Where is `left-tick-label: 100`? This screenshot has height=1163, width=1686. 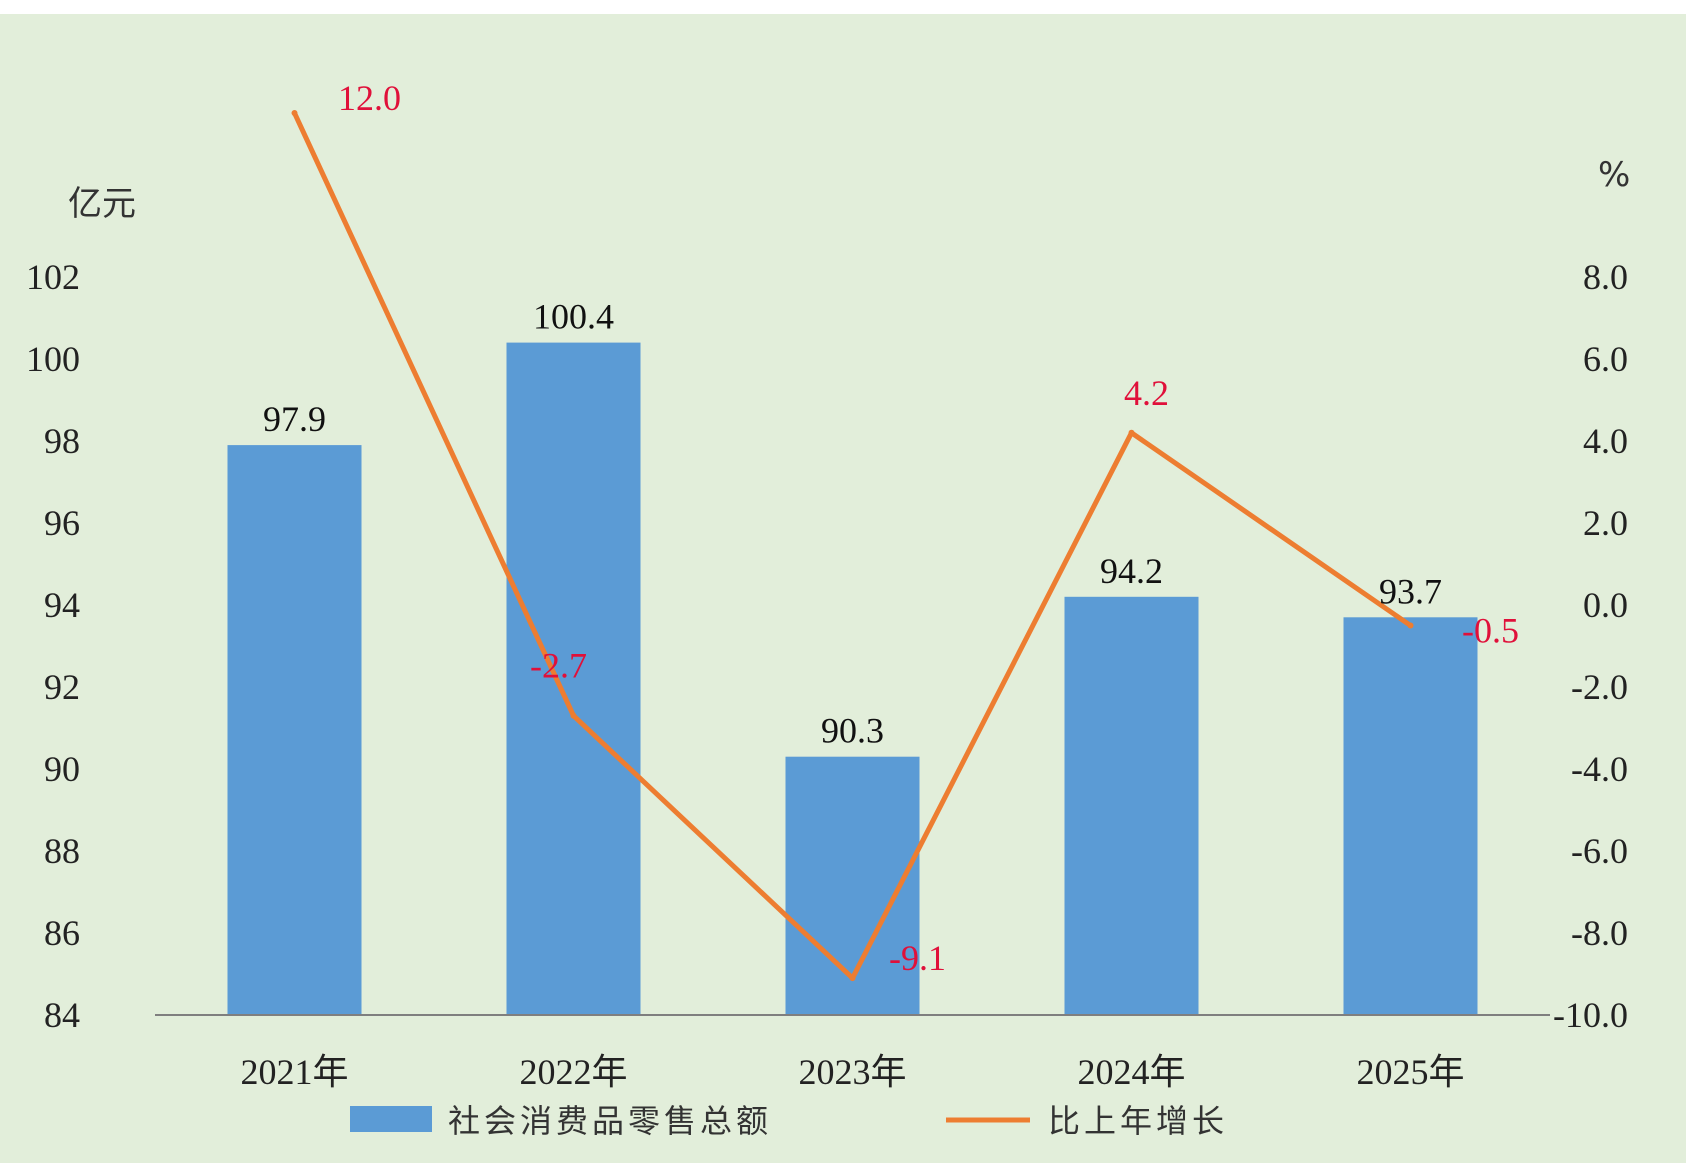
left-tick-label: 100 is located at coordinates (53, 359).